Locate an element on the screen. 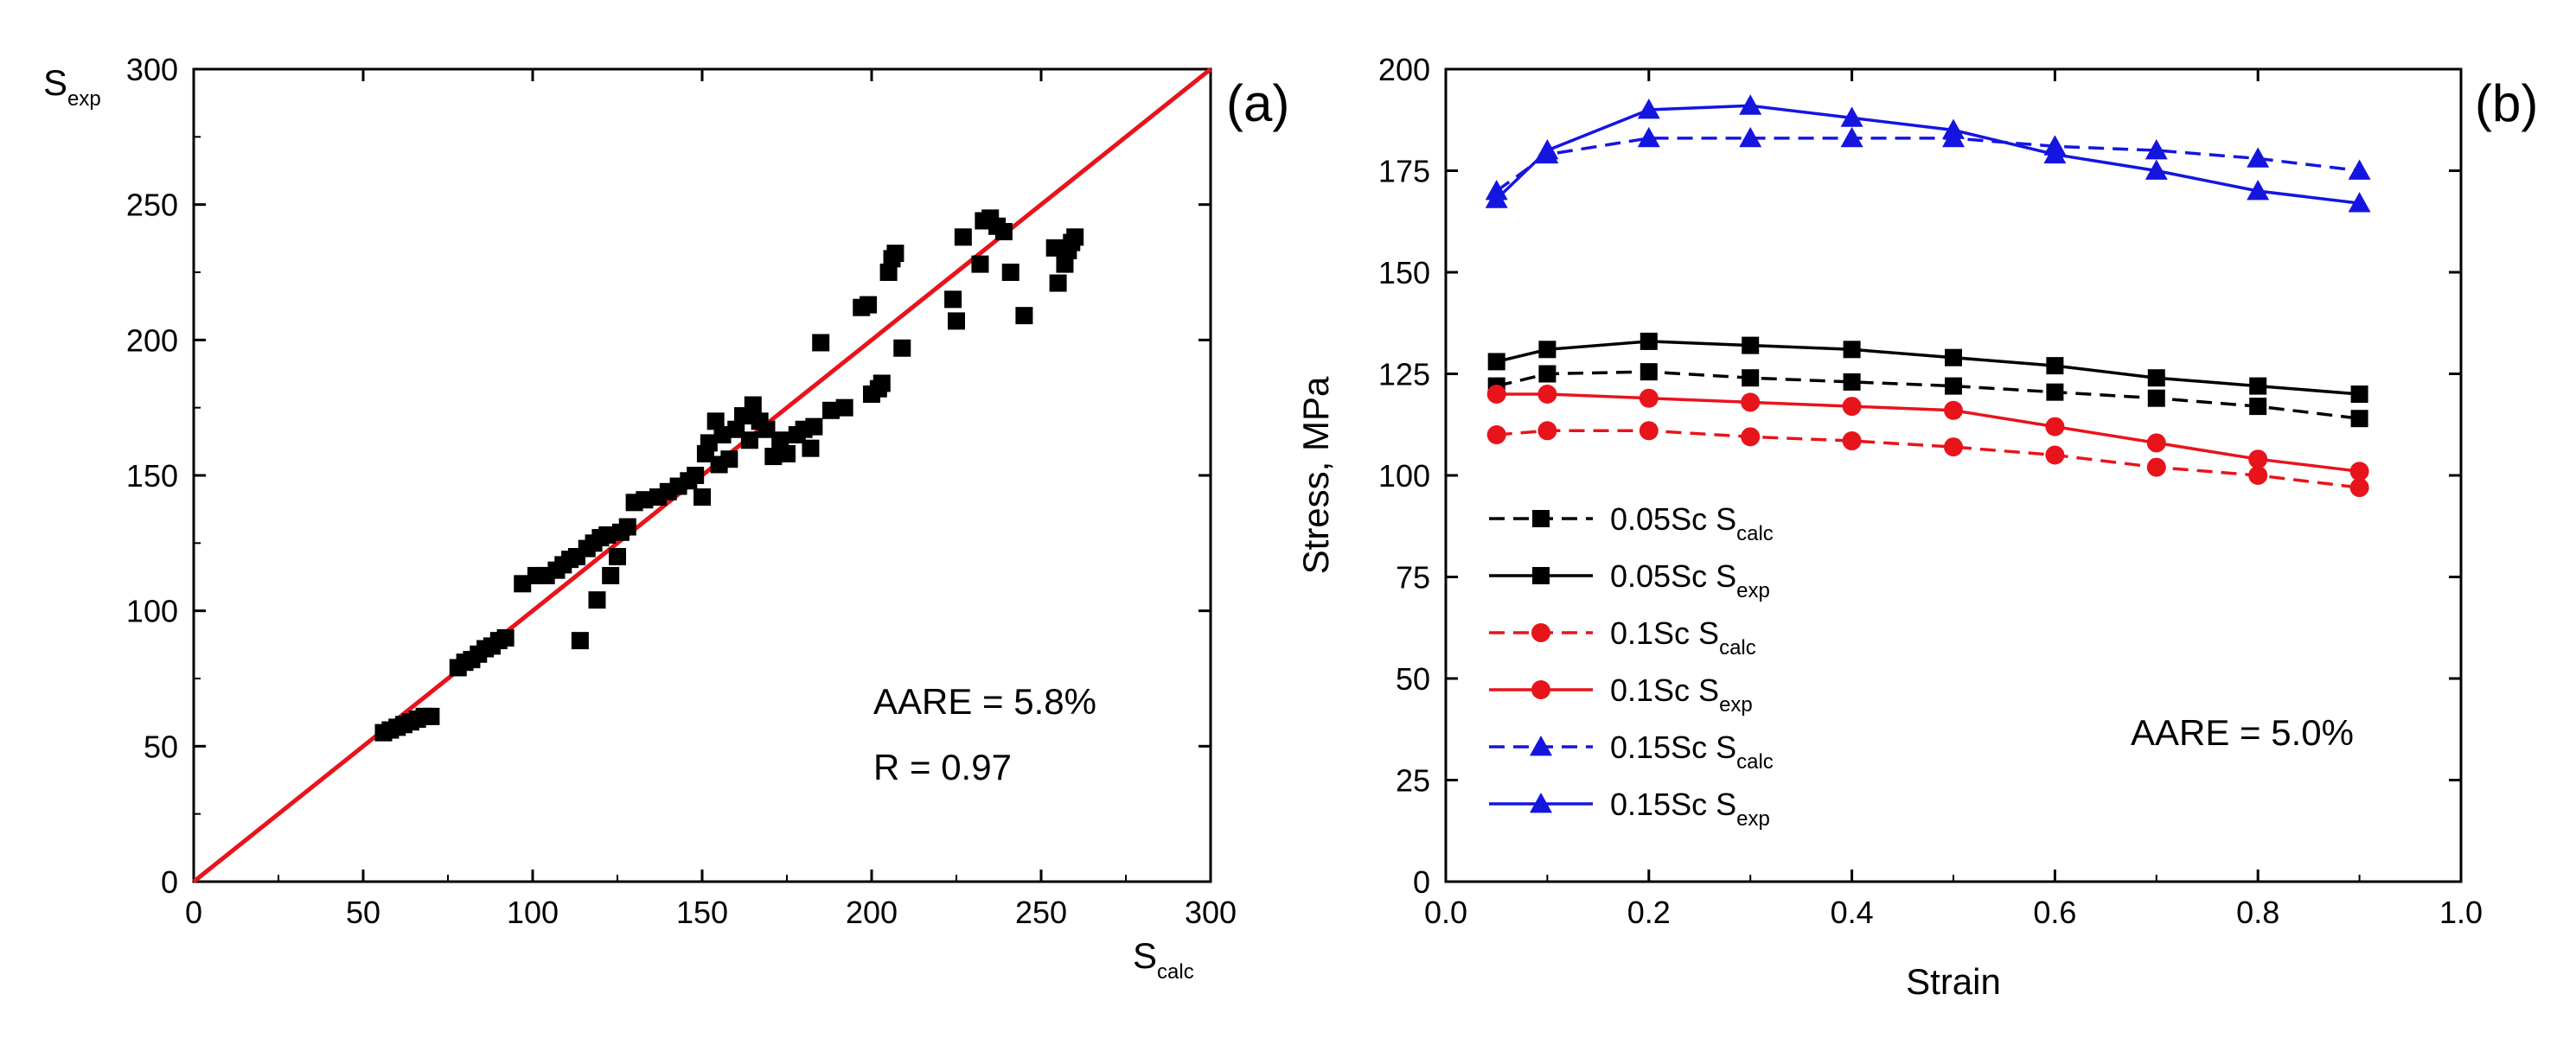 The image size is (2576, 1045). x-tick-label: 150 is located at coordinates (702, 913).